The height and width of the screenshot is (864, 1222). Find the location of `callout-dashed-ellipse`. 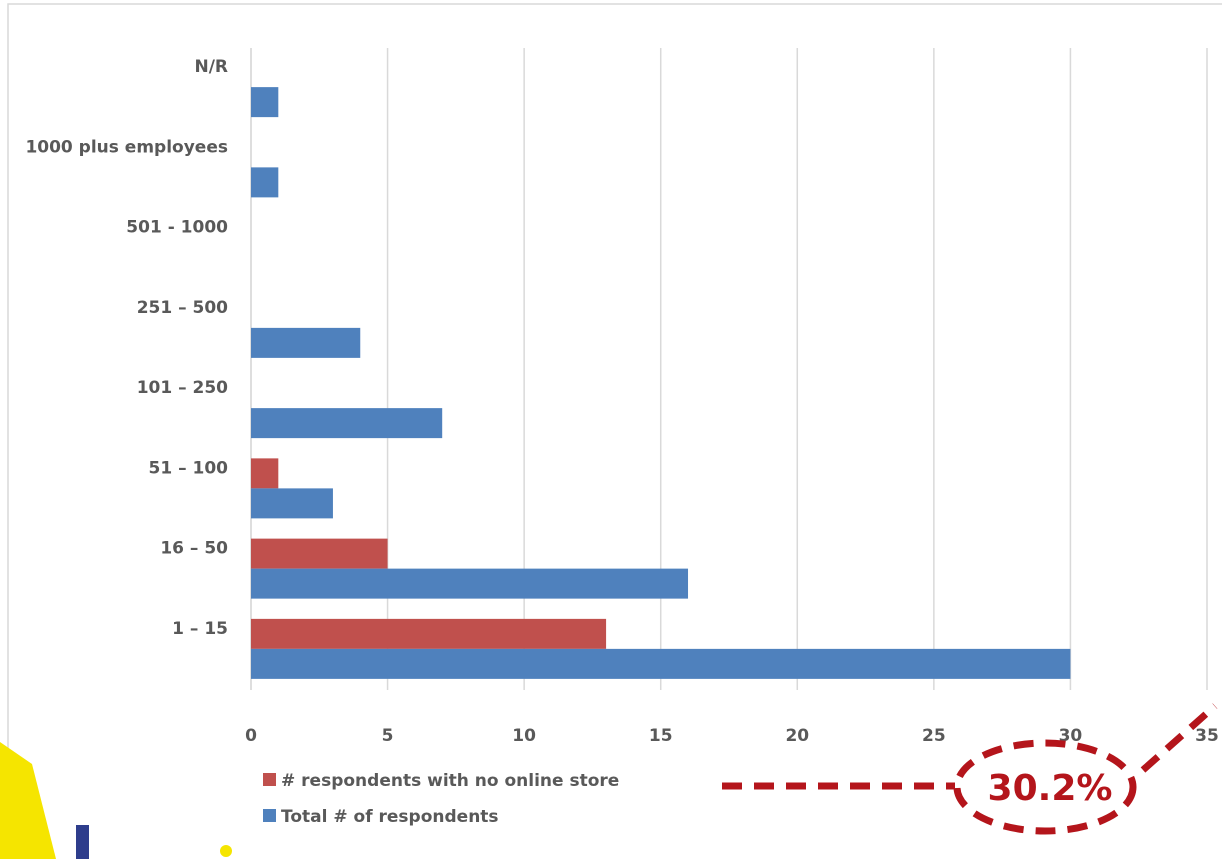

callout-dashed-ellipse is located at coordinates (1045, 787).